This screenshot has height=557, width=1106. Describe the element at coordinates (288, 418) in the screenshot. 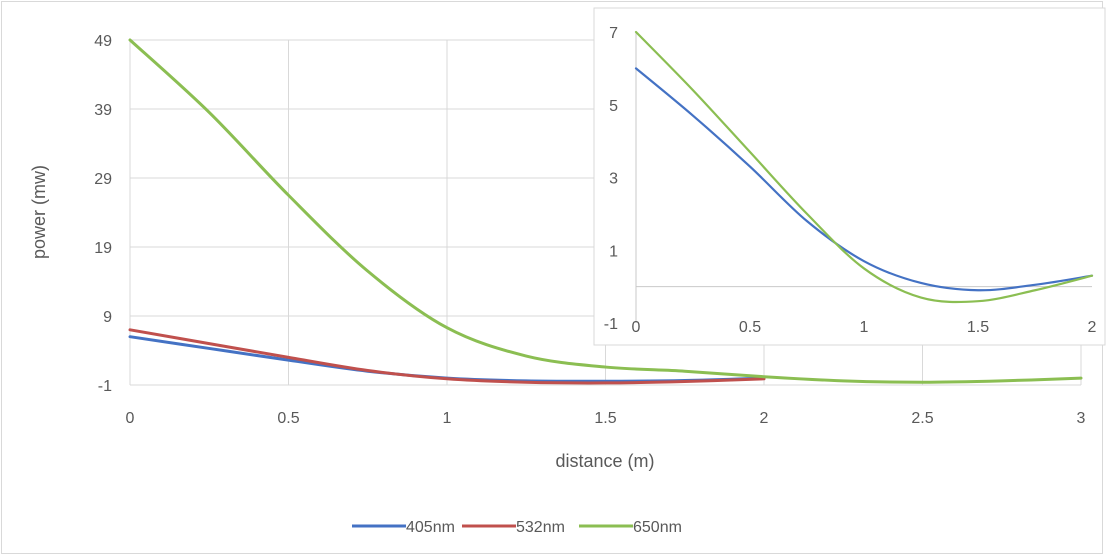

I see `main-x-tick-label: 0.5` at that location.